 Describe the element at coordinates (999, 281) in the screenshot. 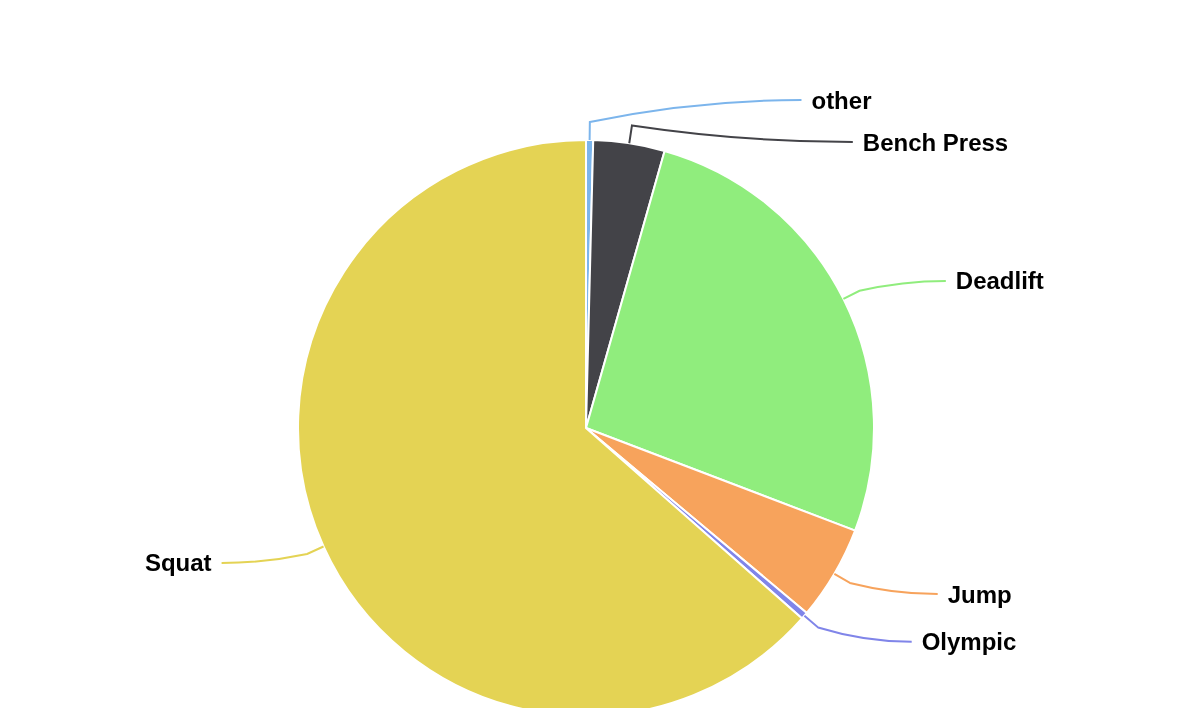

I see `slice-label: Deadlift` at that location.